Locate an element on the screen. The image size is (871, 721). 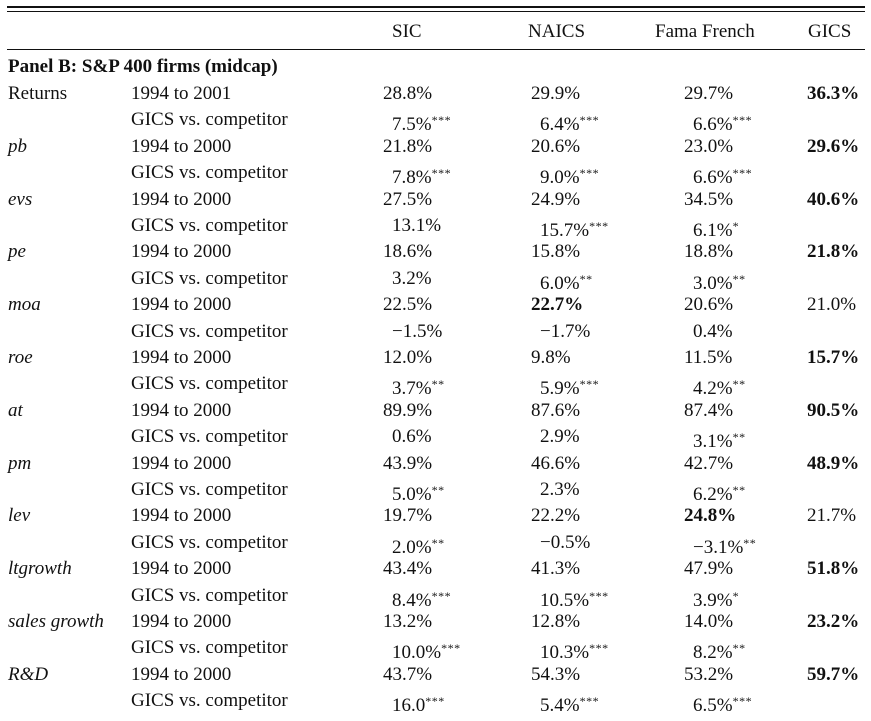
comparison-sic: 2.0%** is located at coordinates (418, 545).